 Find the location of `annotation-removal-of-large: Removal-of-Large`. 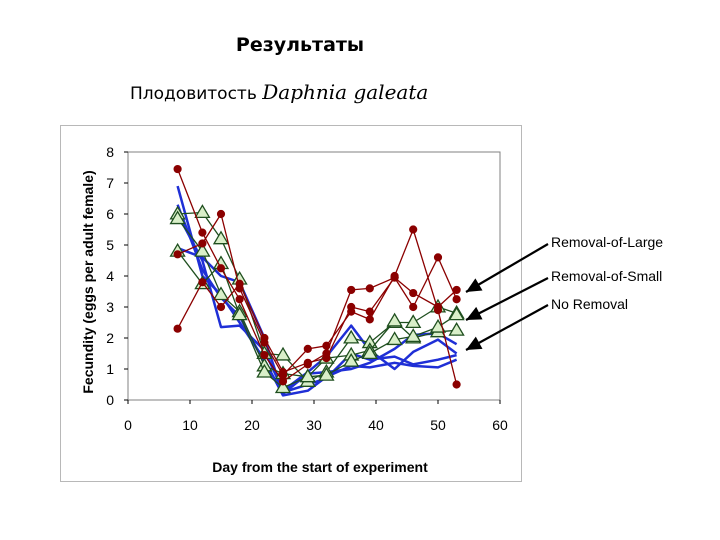

annotation-removal-of-large: Removal-of-Large is located at coordinates (607, 242).